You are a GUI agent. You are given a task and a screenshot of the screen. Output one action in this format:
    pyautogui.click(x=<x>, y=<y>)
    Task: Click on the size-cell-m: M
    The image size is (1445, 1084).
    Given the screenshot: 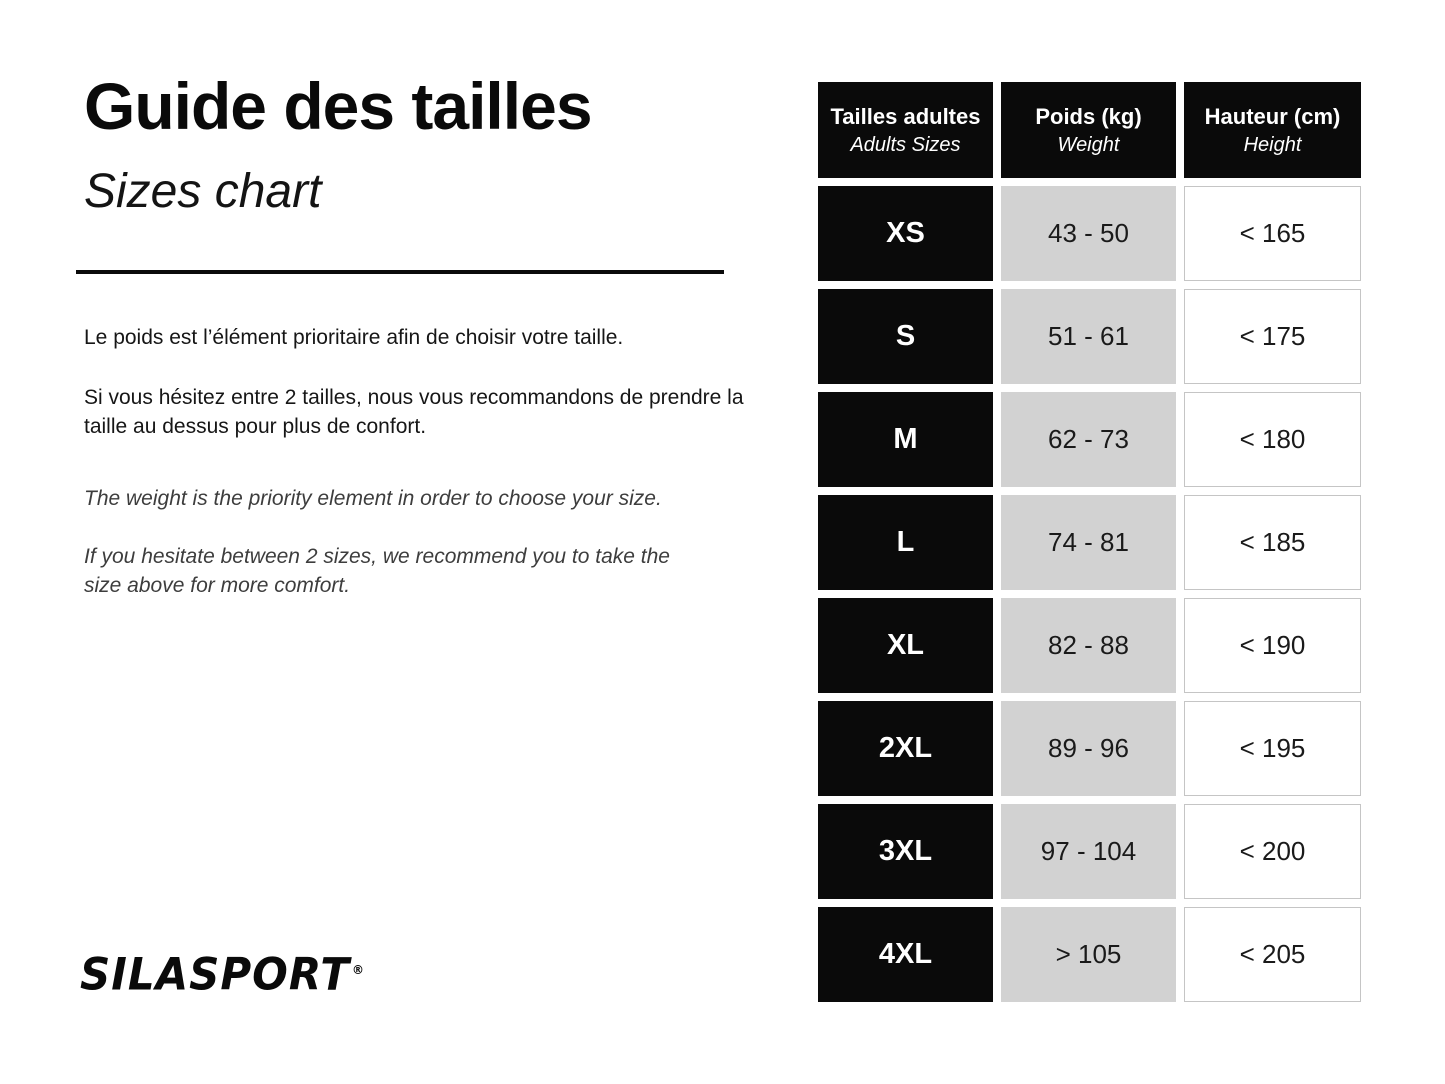 What is the action you would take?
    pyautogui.click(x=905, y=439)
    